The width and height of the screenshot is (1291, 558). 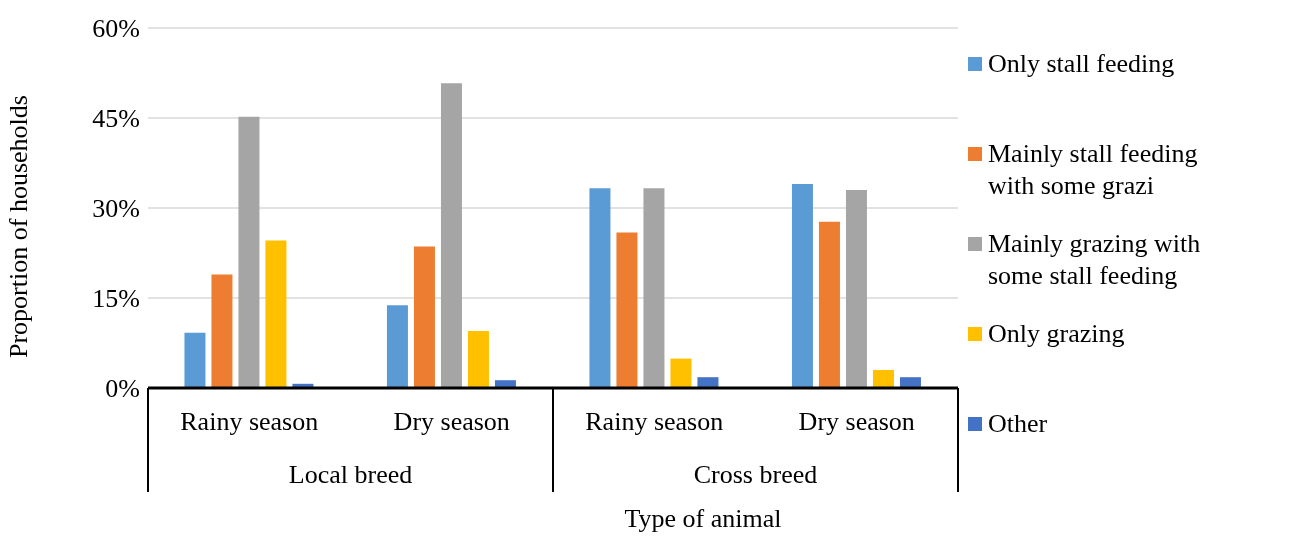 I want to click on x-axis-title: Type of animal, so click(x=703, y=519).